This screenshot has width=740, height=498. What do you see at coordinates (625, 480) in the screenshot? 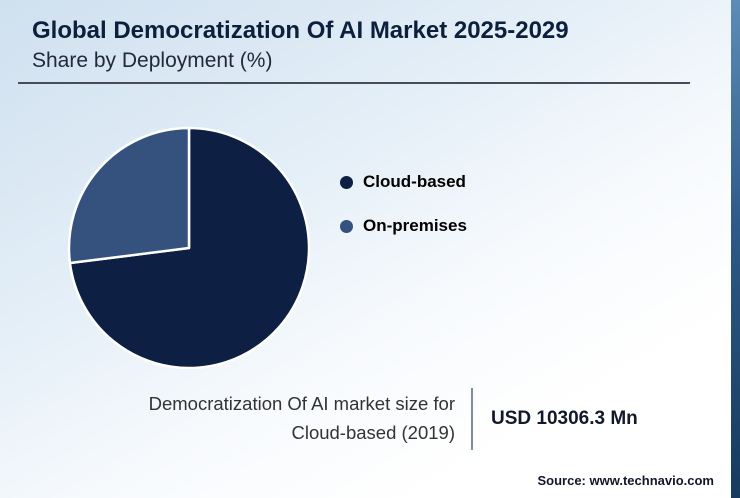
I see `source-credit: Source: www.technavio.com` at bounding box center [625, 480].